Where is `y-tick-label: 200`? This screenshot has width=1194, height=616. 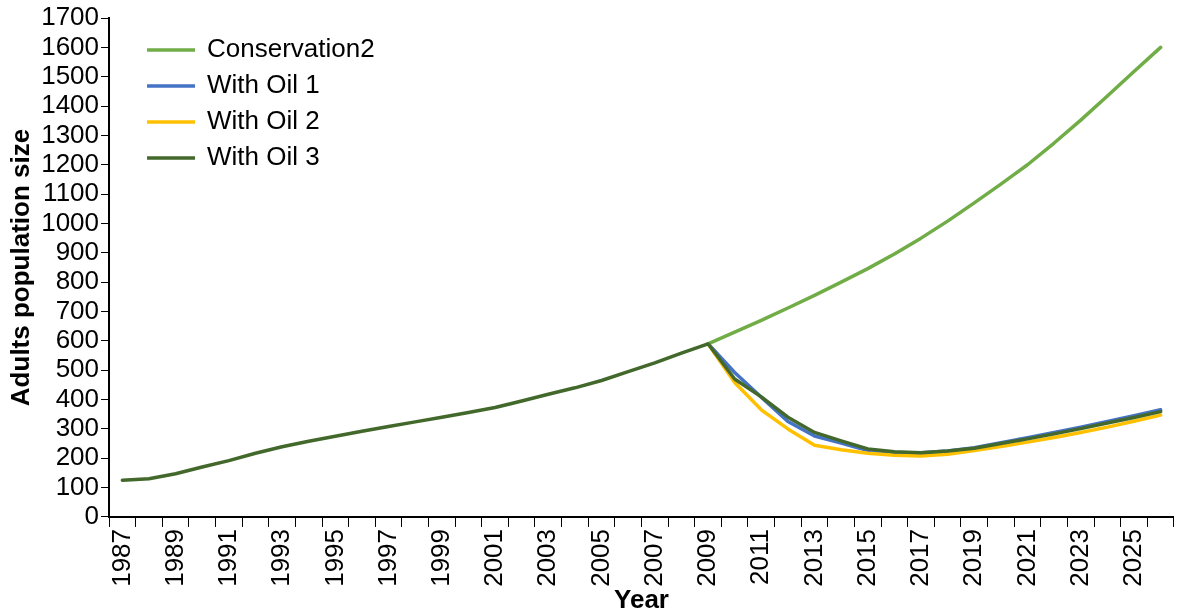
y-tick-label: 200 is located at coordinates (77, 456).